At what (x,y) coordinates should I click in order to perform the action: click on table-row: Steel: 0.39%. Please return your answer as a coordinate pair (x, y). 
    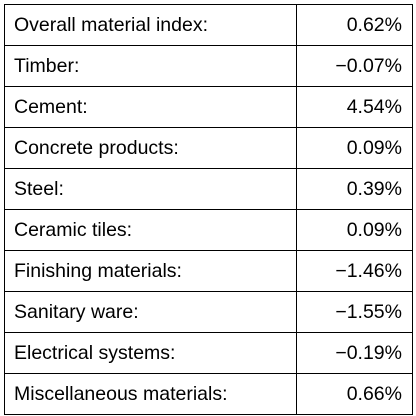
    Looking at the image, I should click on (208, 189).